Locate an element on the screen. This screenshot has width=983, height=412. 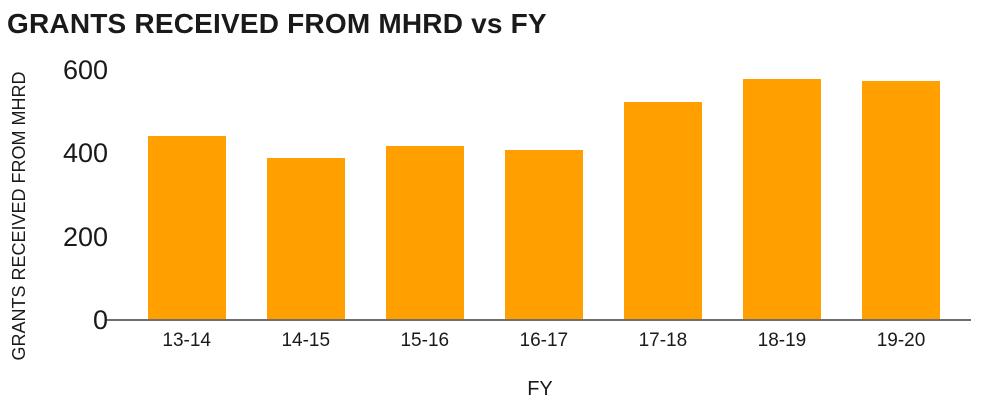
y-tick-label: 0 is located at coordinates (100, 320).